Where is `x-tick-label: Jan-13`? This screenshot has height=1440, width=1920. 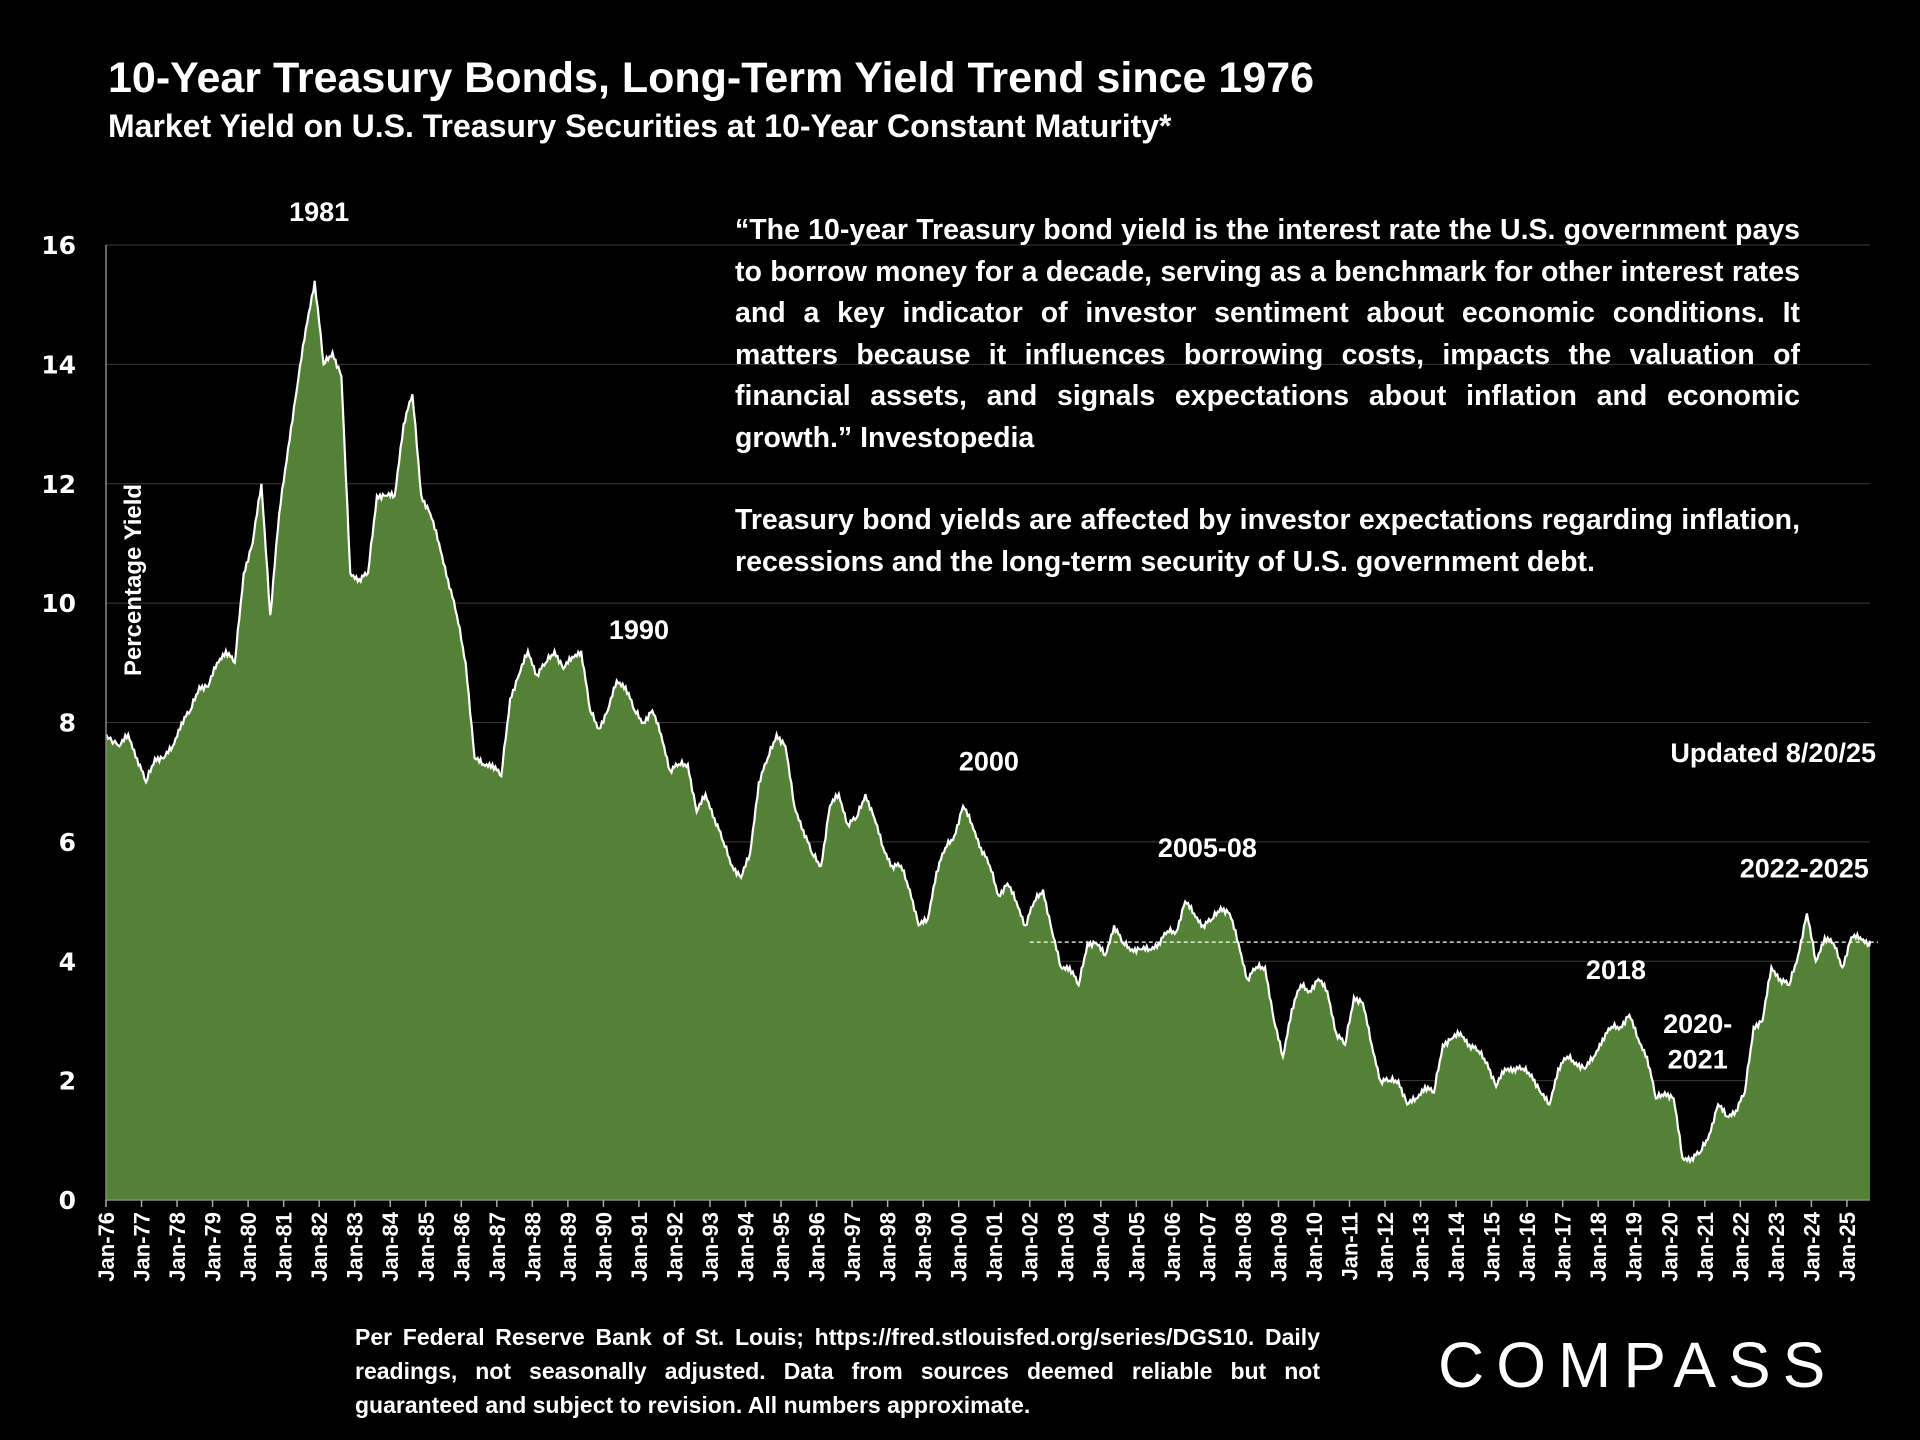
x-tick-label: Jan-13 is located at coordinates (1421, 1247).